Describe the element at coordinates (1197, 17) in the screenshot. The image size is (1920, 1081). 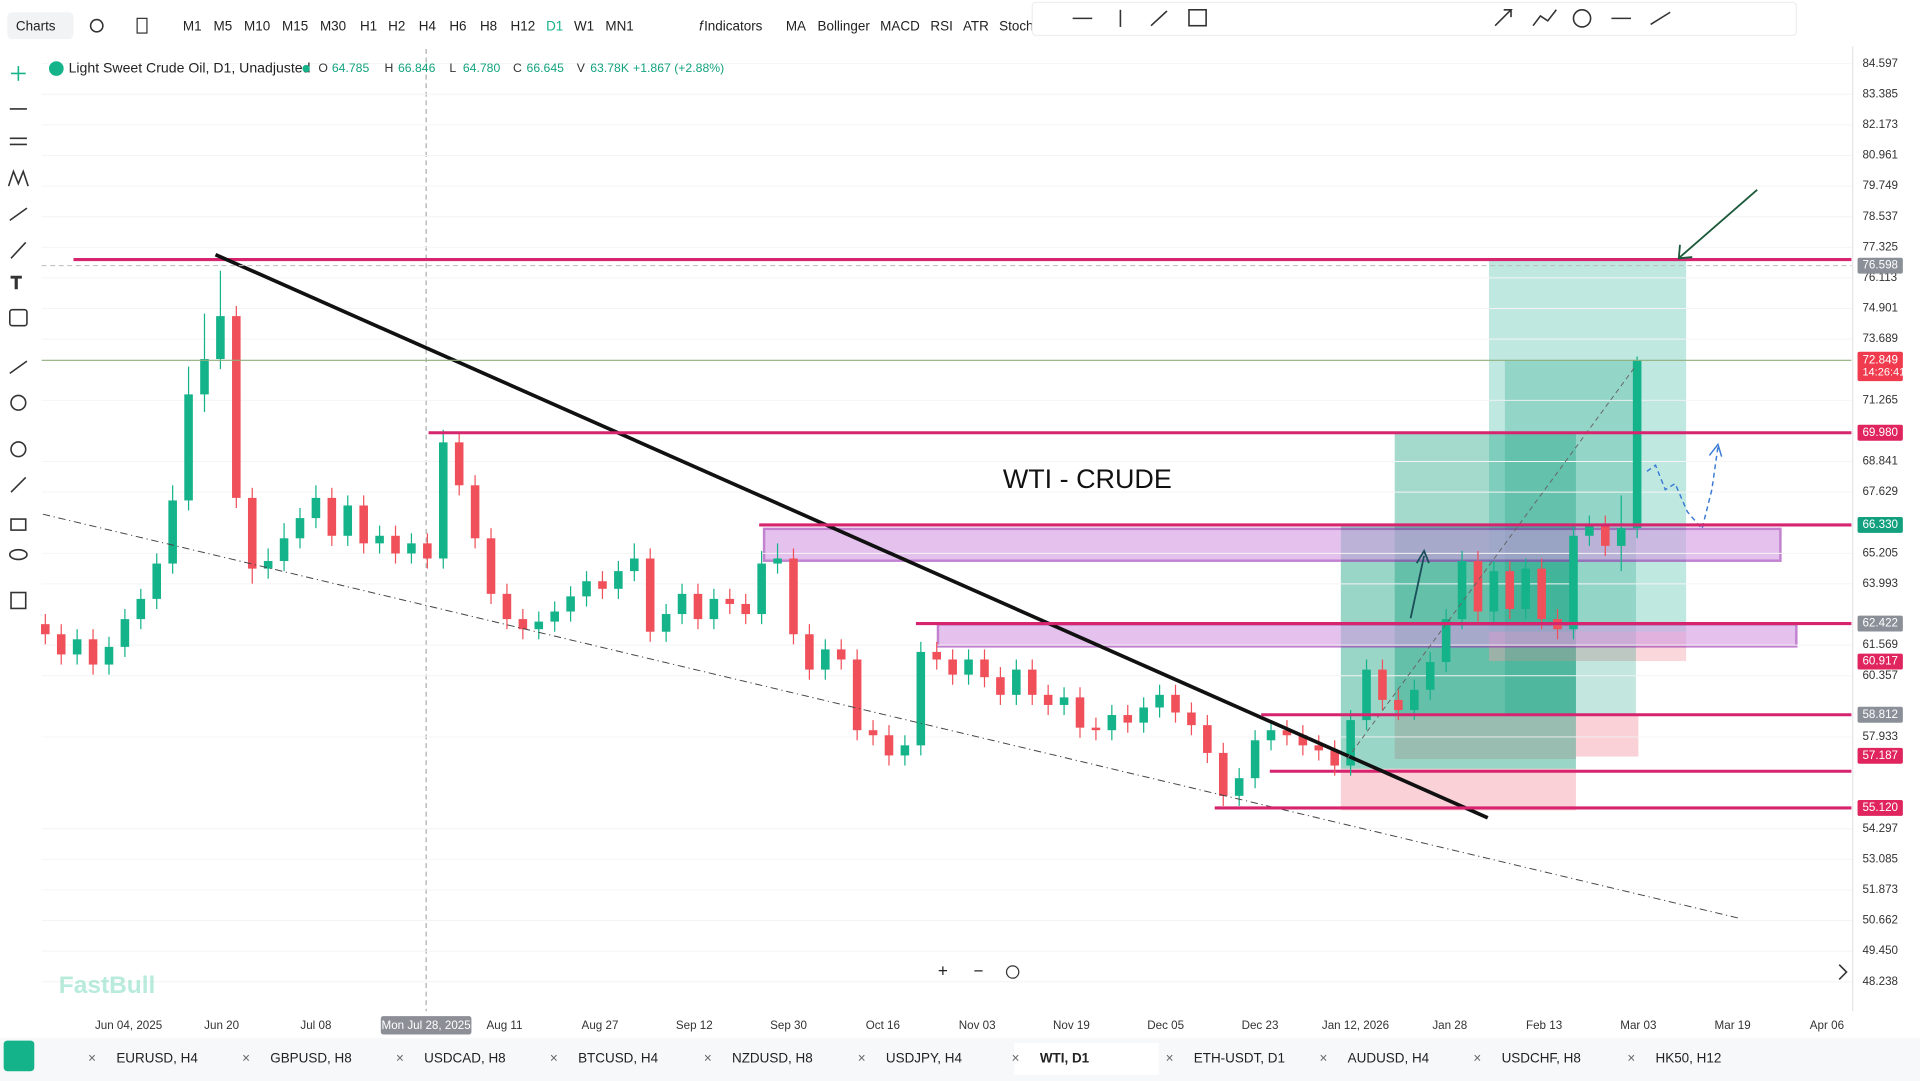
I see `tool-rect` at that location.